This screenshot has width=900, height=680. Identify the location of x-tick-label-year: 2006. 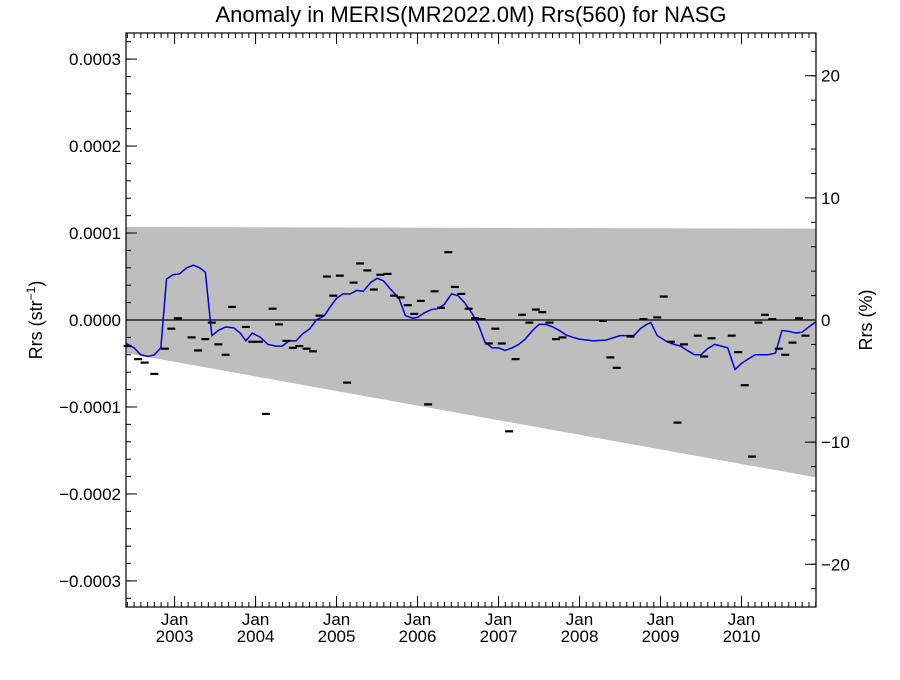
(418, 636).